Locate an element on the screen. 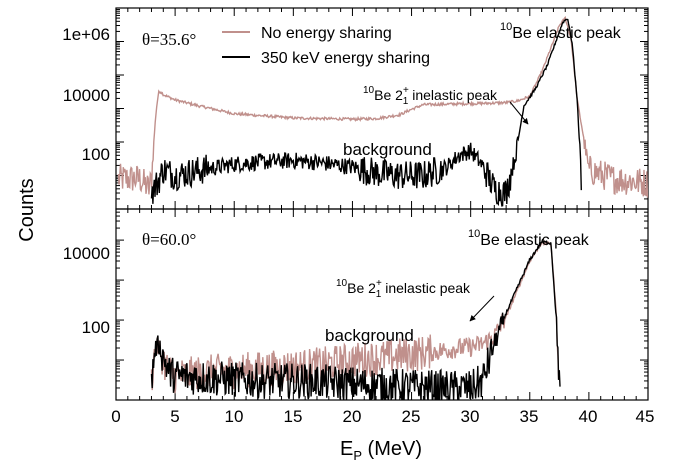  xtick-label-30: 30 is located at coordinates (470, 416).